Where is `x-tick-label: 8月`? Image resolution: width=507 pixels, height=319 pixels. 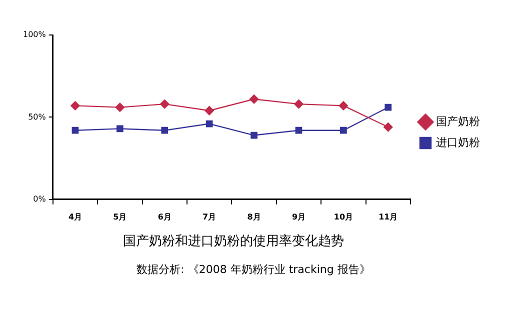 x-tick-label: 8月 is located at coordinates (254, 217).